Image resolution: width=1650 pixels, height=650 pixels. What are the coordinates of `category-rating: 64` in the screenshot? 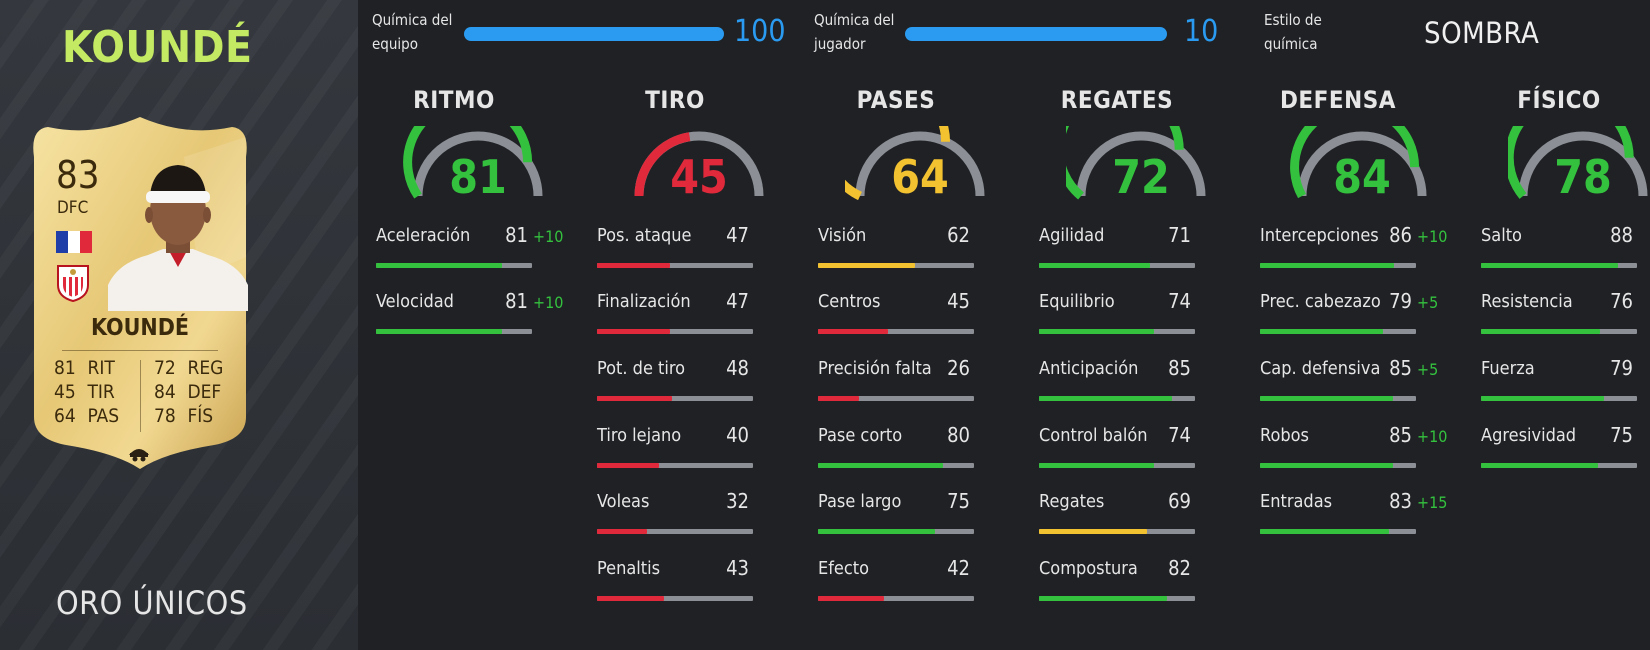 It's located at (920, 177).